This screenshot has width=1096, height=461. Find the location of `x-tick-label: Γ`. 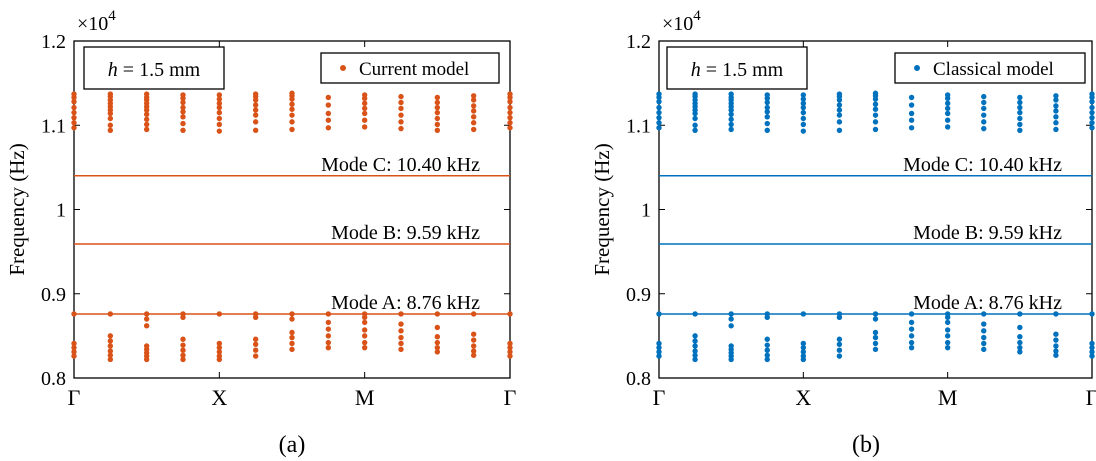

x-tick-label: Γ is located at coordinates (74, 397).